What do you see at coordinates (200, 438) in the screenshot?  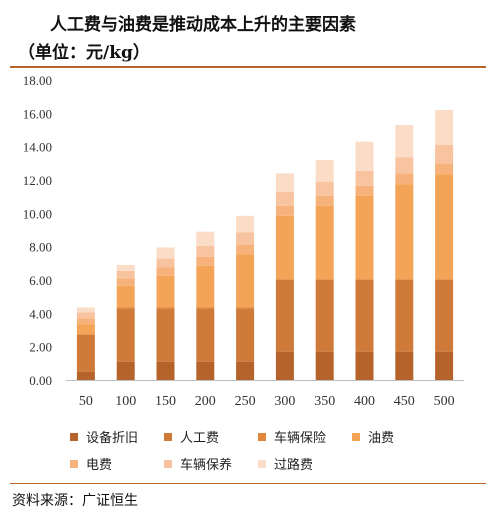 I see `legend-label: 人工费` at bounding box center [200, 438].